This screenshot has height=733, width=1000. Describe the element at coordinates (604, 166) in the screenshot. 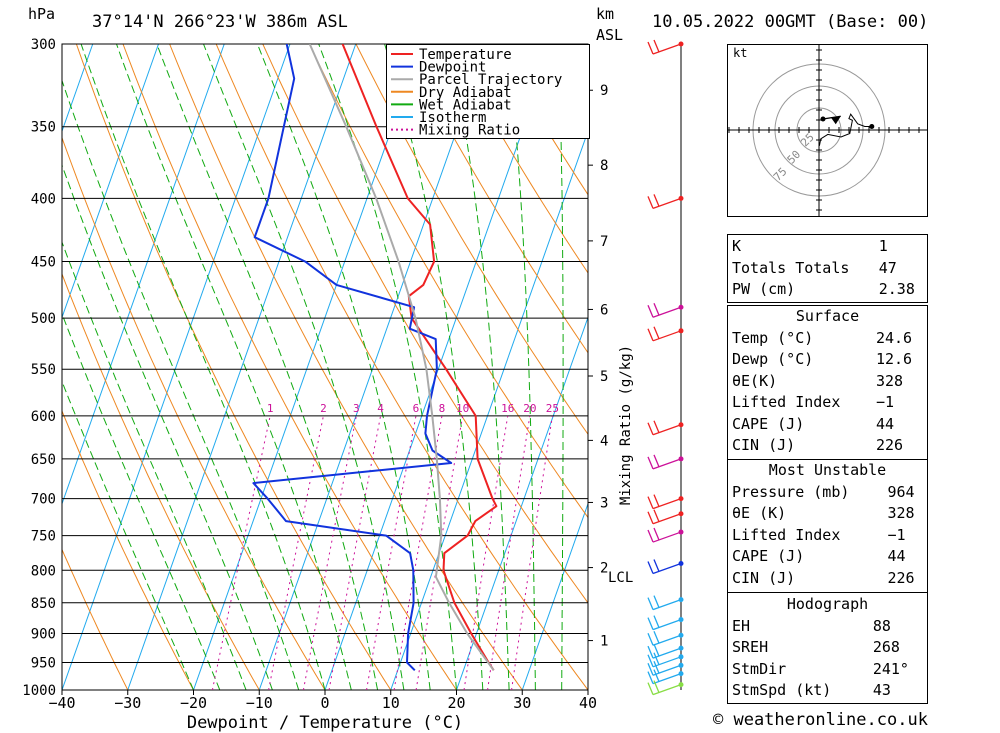

I see `height-tick-label: 8` at that location.